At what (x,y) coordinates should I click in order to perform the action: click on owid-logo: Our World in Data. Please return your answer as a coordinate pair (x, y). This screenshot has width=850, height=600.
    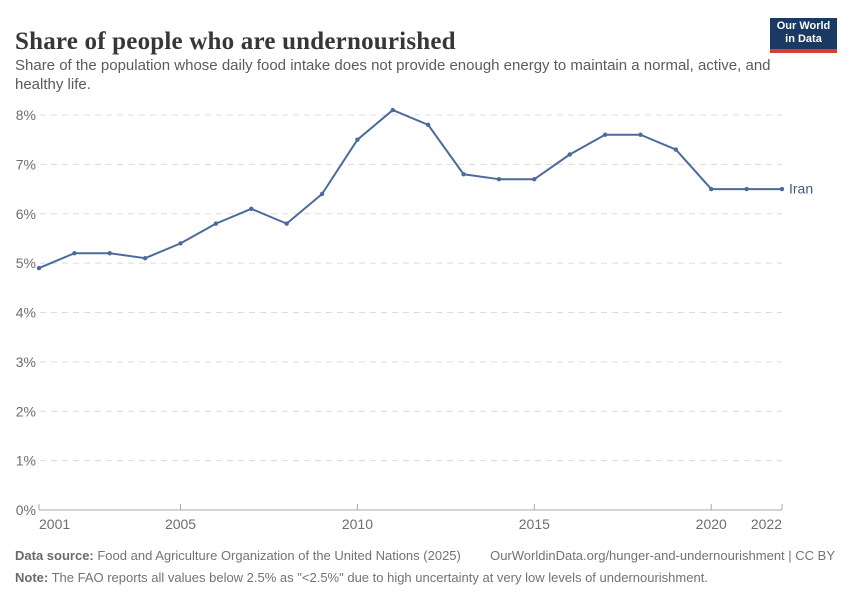
    Looking at the image, I should click on (803, 35).